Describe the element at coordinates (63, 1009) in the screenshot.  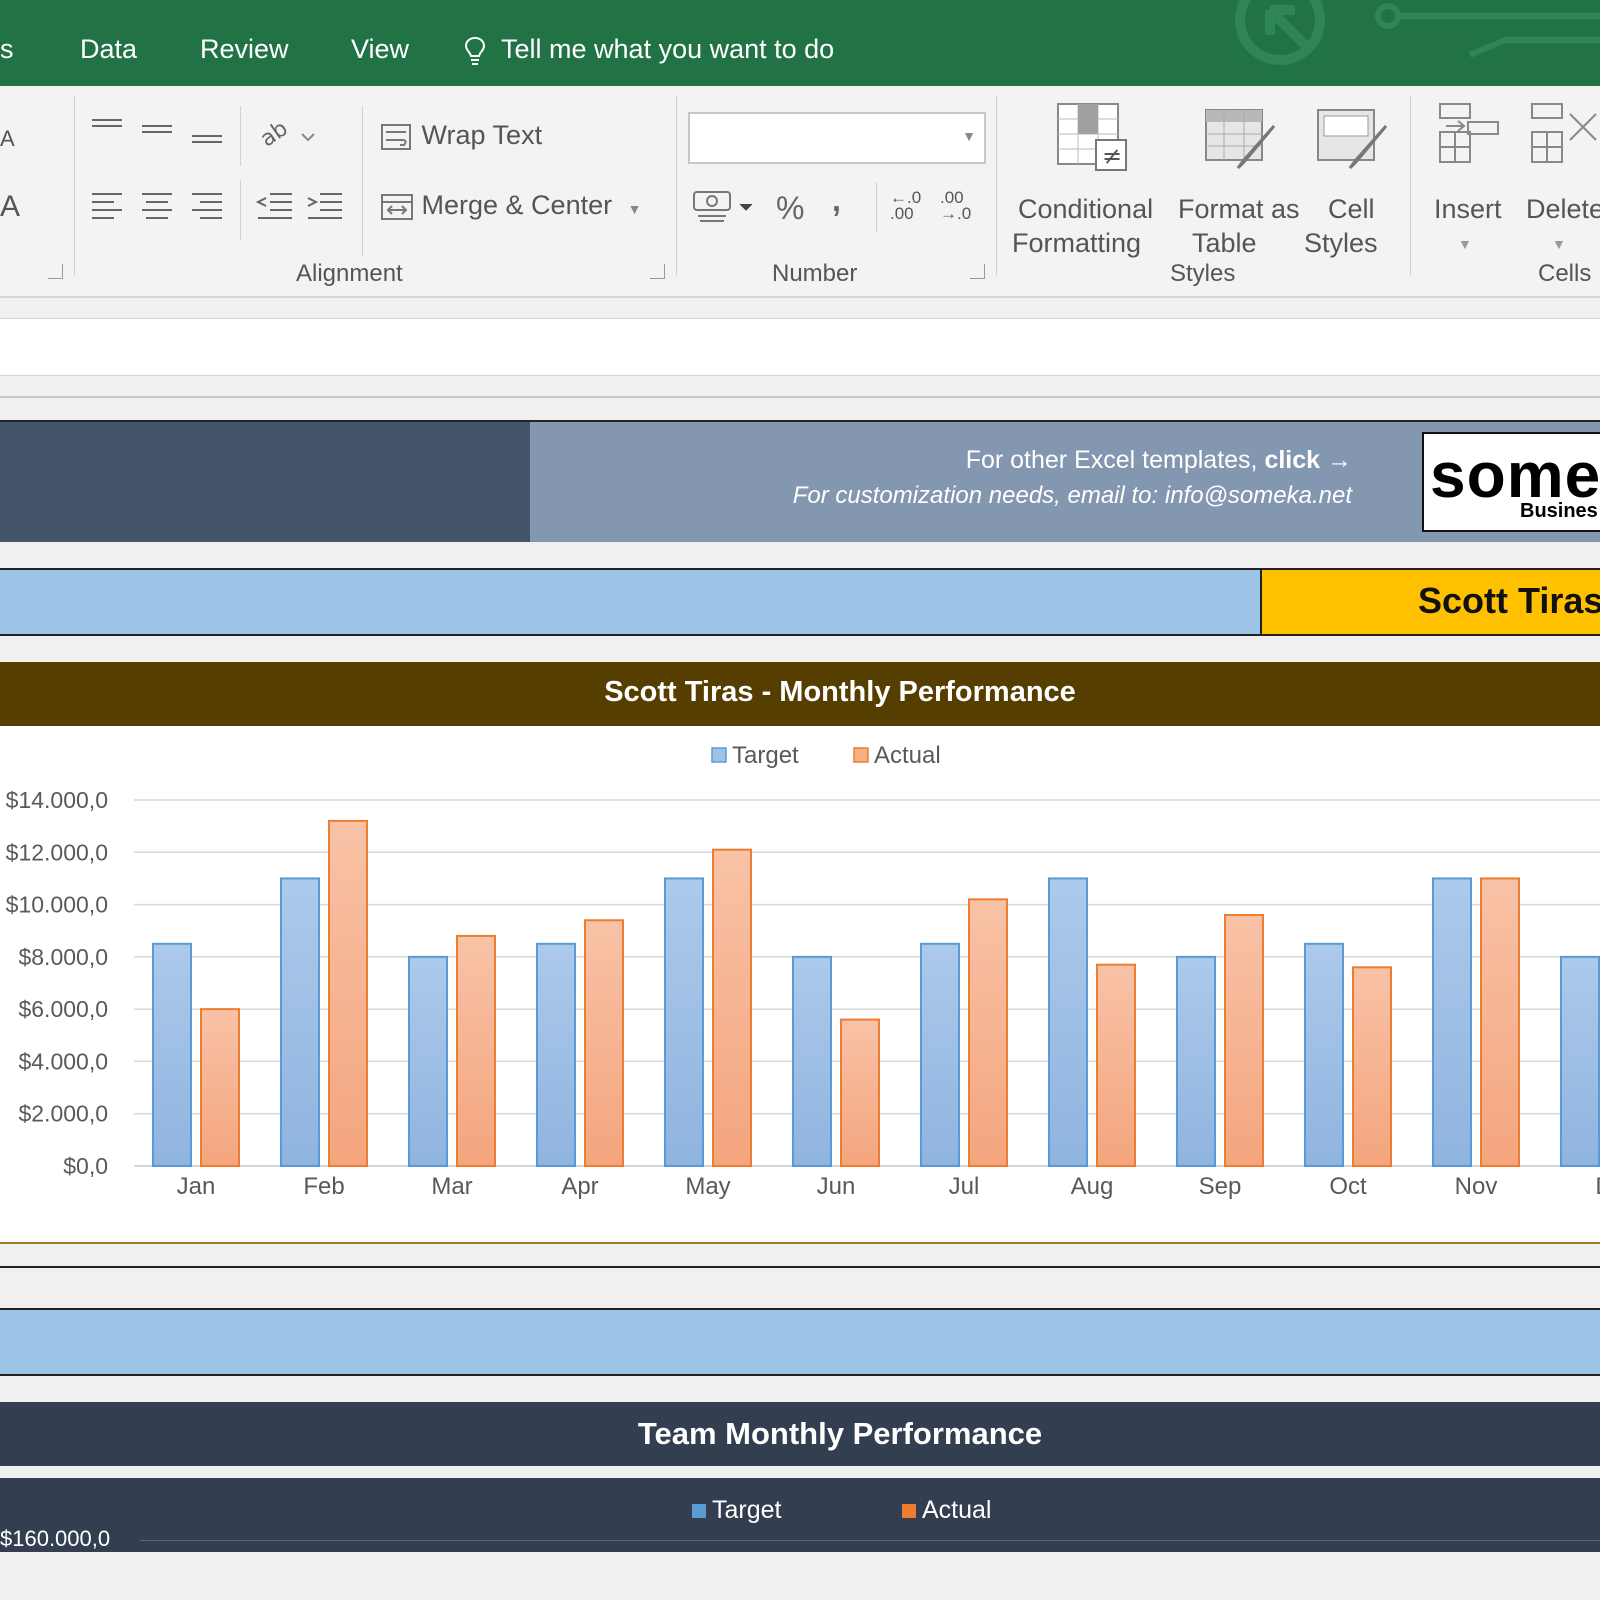
I see `y-tick-label: $6.000,0` at that location.